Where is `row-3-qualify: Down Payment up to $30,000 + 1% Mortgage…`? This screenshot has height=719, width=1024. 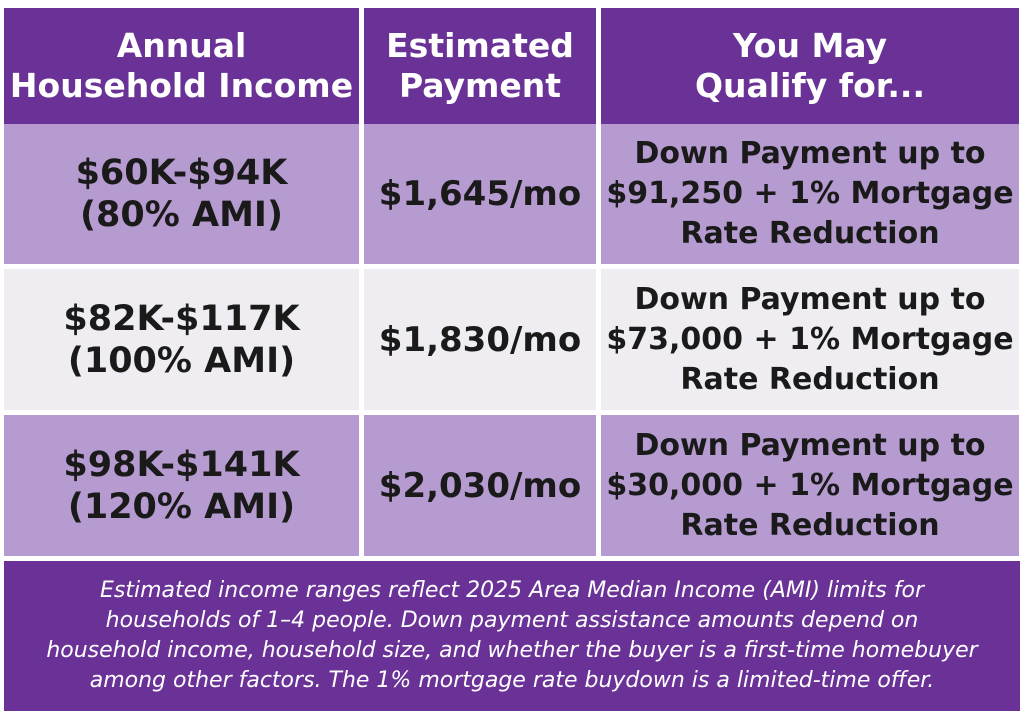 row-3-qualify: Down Payment up to $30,000 + 1% Mortgage… is located at coordinates (810, 483).